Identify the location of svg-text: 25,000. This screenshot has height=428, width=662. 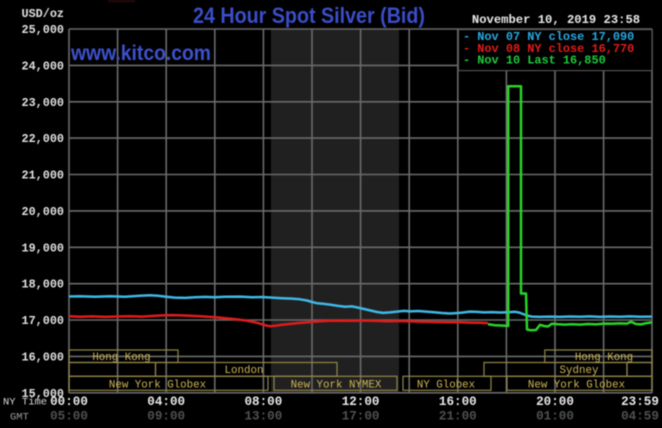
(43, 30).